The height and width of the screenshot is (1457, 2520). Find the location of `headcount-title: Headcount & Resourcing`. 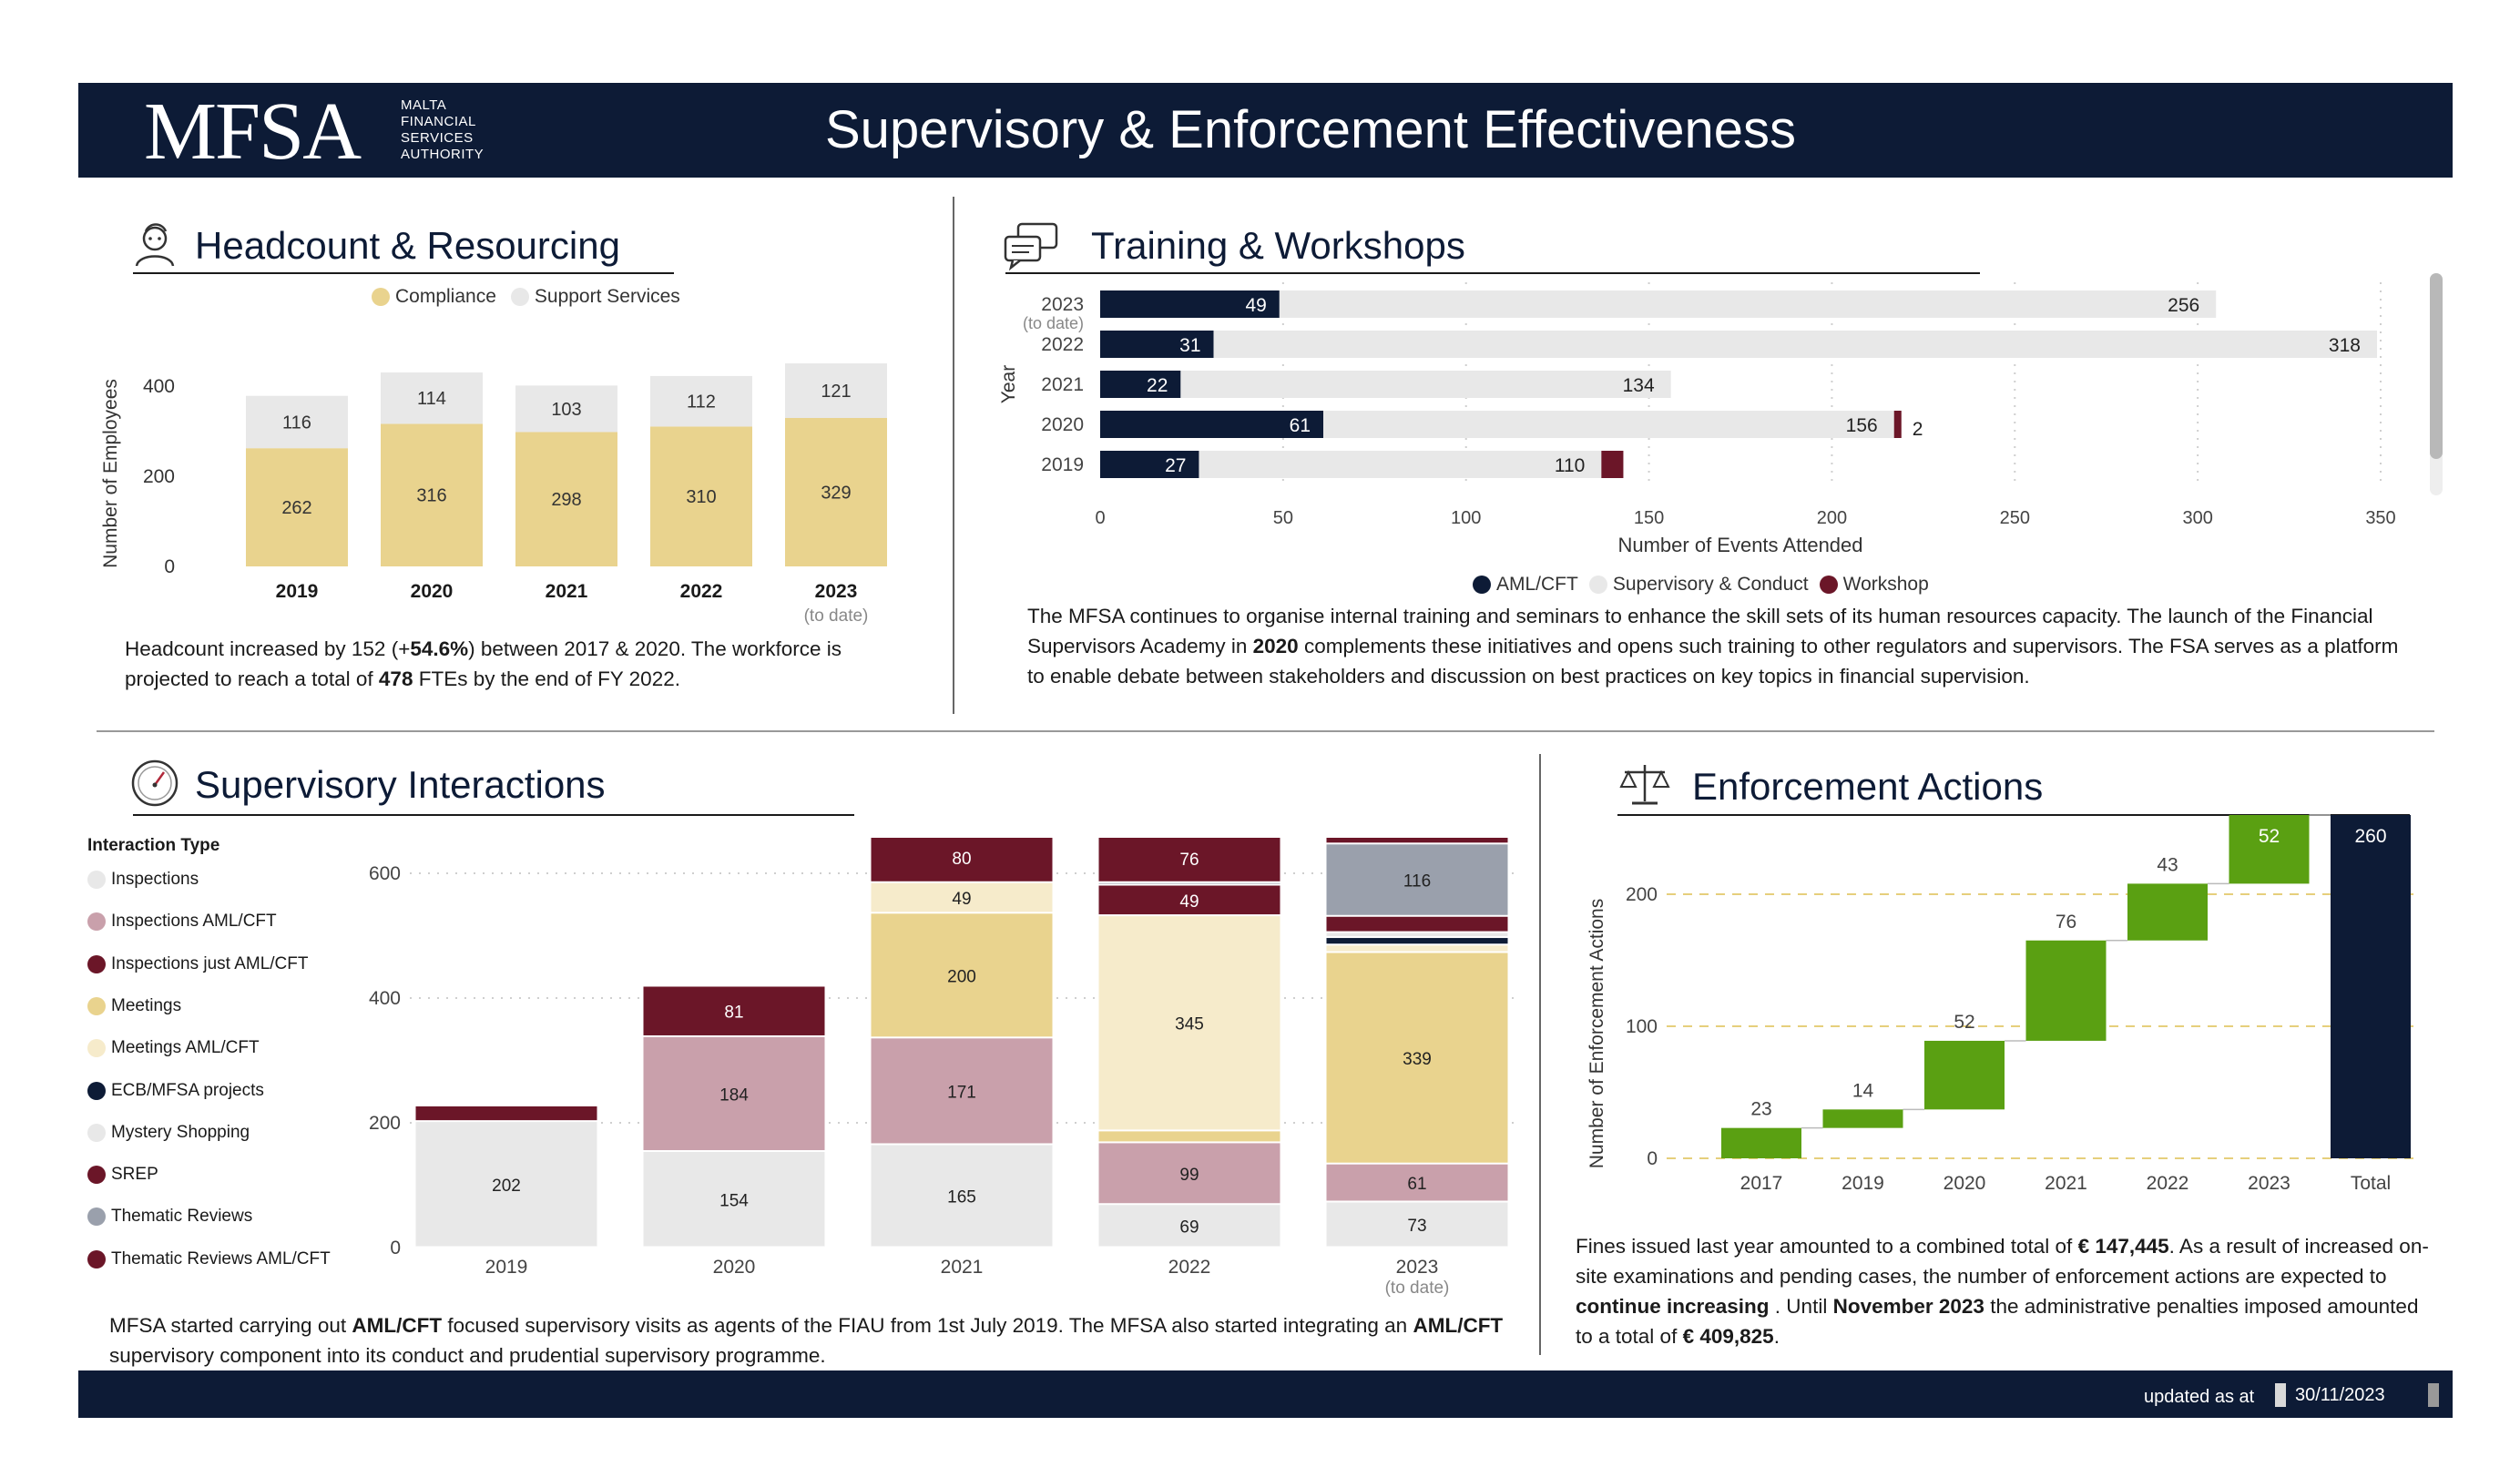

headcount-title: Headcount & Resourcing is located at coordinates (408, 245).